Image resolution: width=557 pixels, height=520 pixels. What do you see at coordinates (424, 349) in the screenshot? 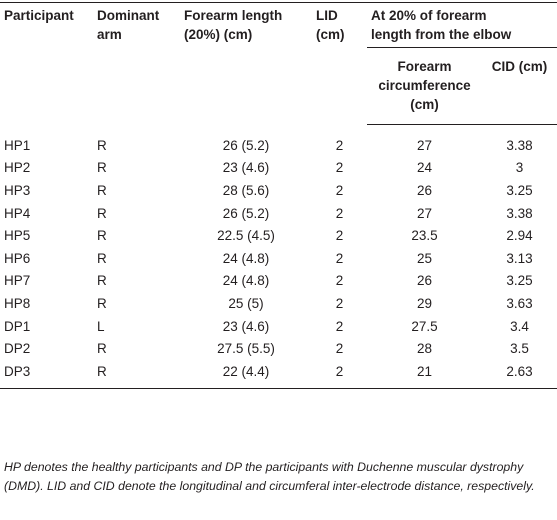
I see `table-cell: 28` at bounding box center [424, 349].